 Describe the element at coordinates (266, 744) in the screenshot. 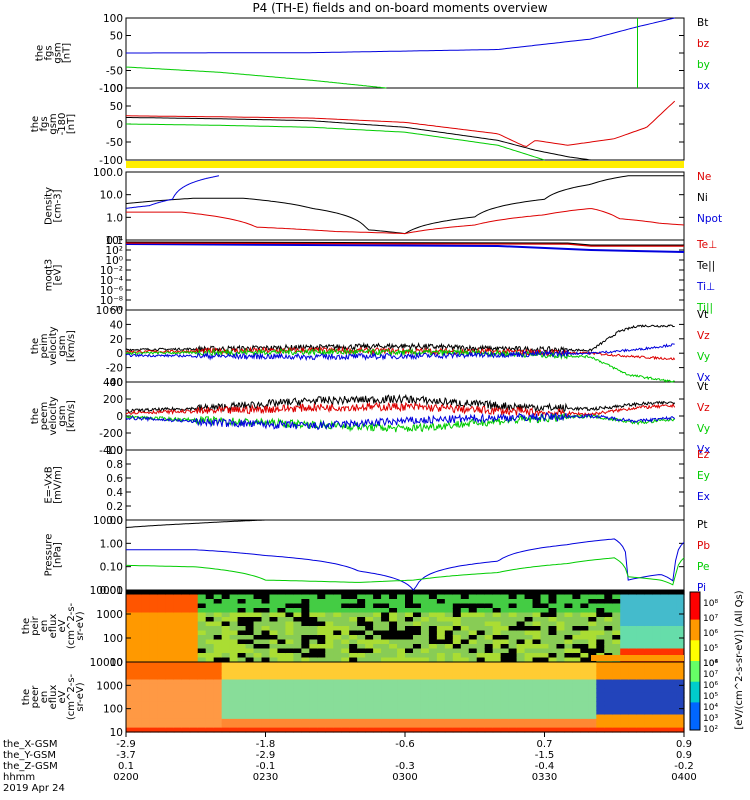

I see `axis-row-value: -1.8` at that location.